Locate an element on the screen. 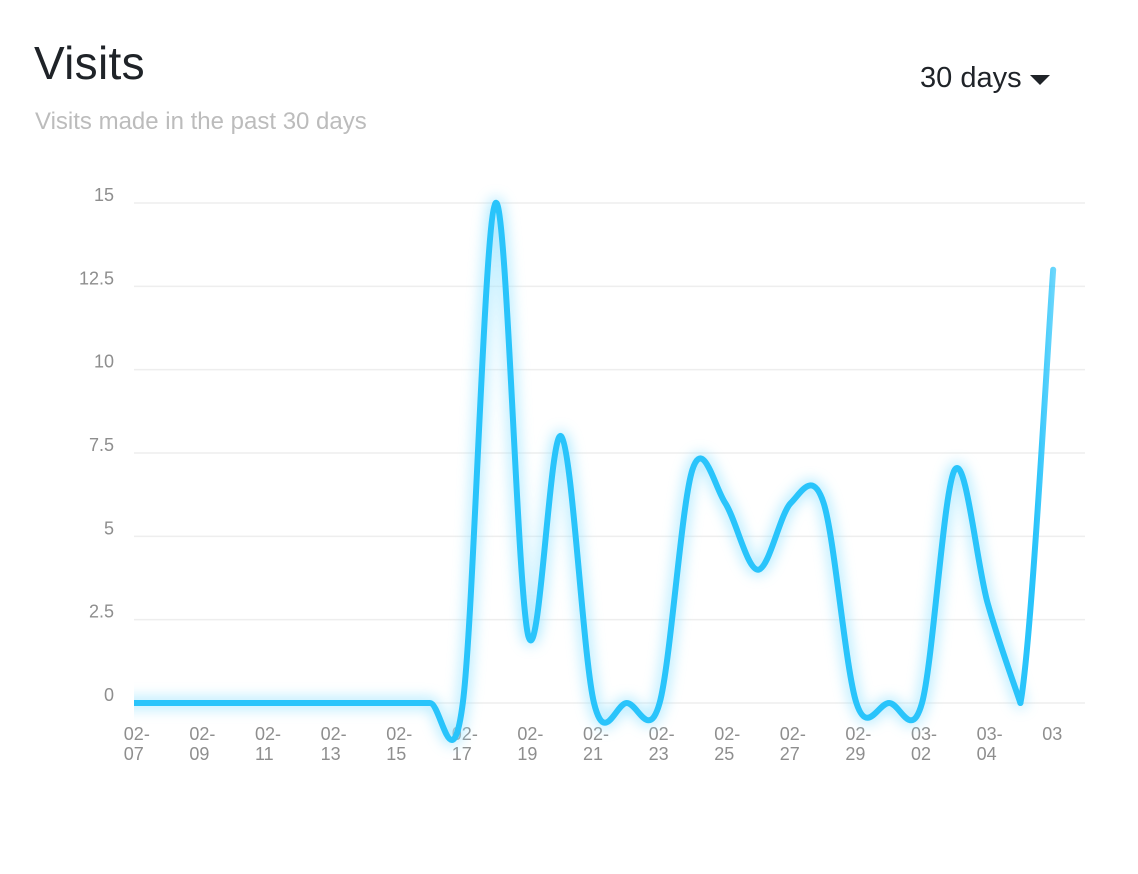 The image size is (1138, 874). x-tick-label: 13 is located at coordinates (331, 754).